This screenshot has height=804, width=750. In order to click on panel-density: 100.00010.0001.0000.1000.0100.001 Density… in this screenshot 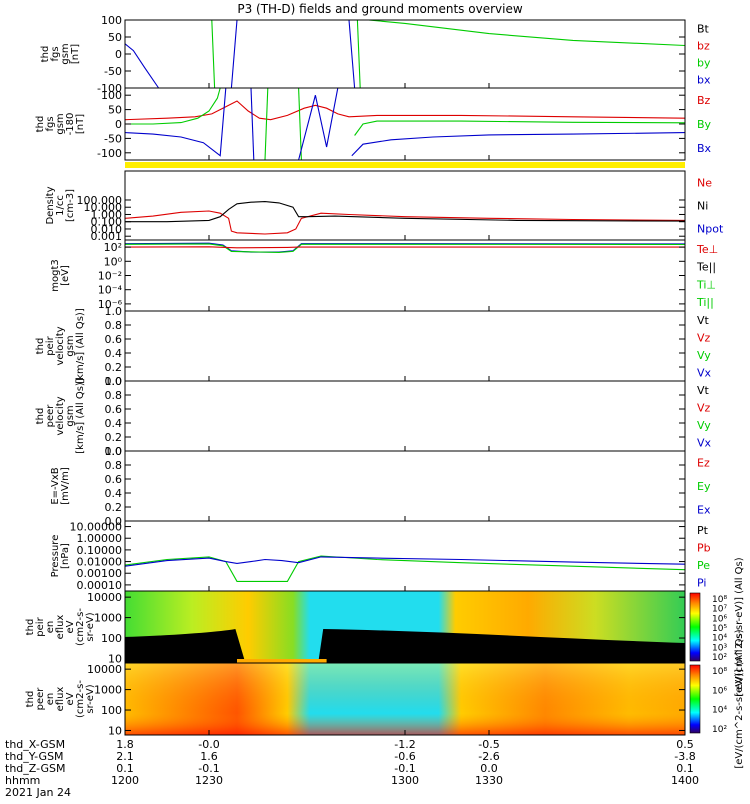, I will do `click(384, 206)`.